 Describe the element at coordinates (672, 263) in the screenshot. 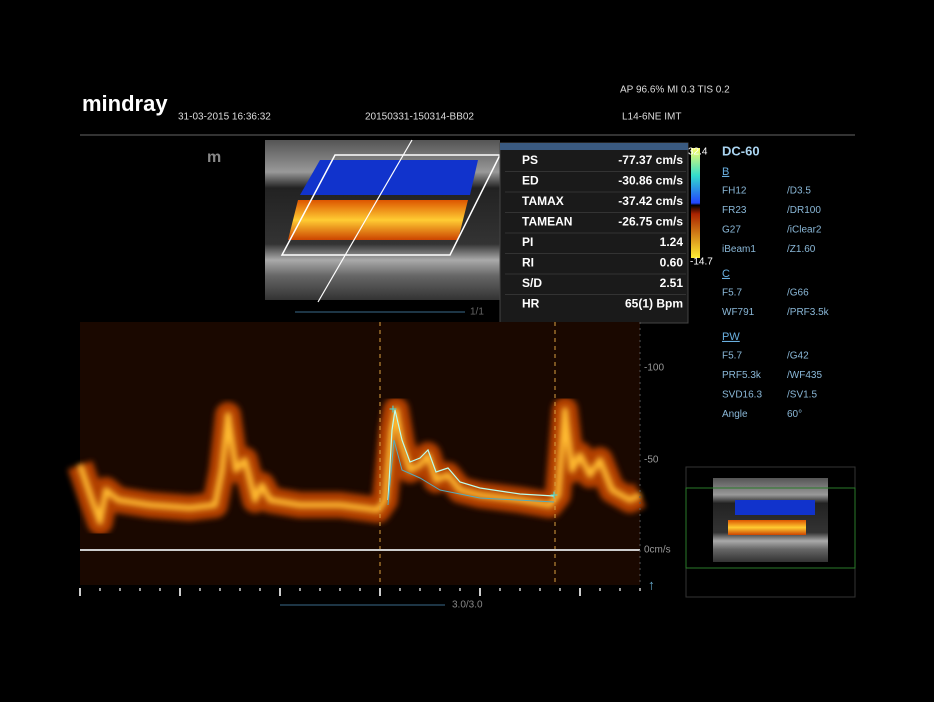

I see `measurement-value: 0.60` at that location.